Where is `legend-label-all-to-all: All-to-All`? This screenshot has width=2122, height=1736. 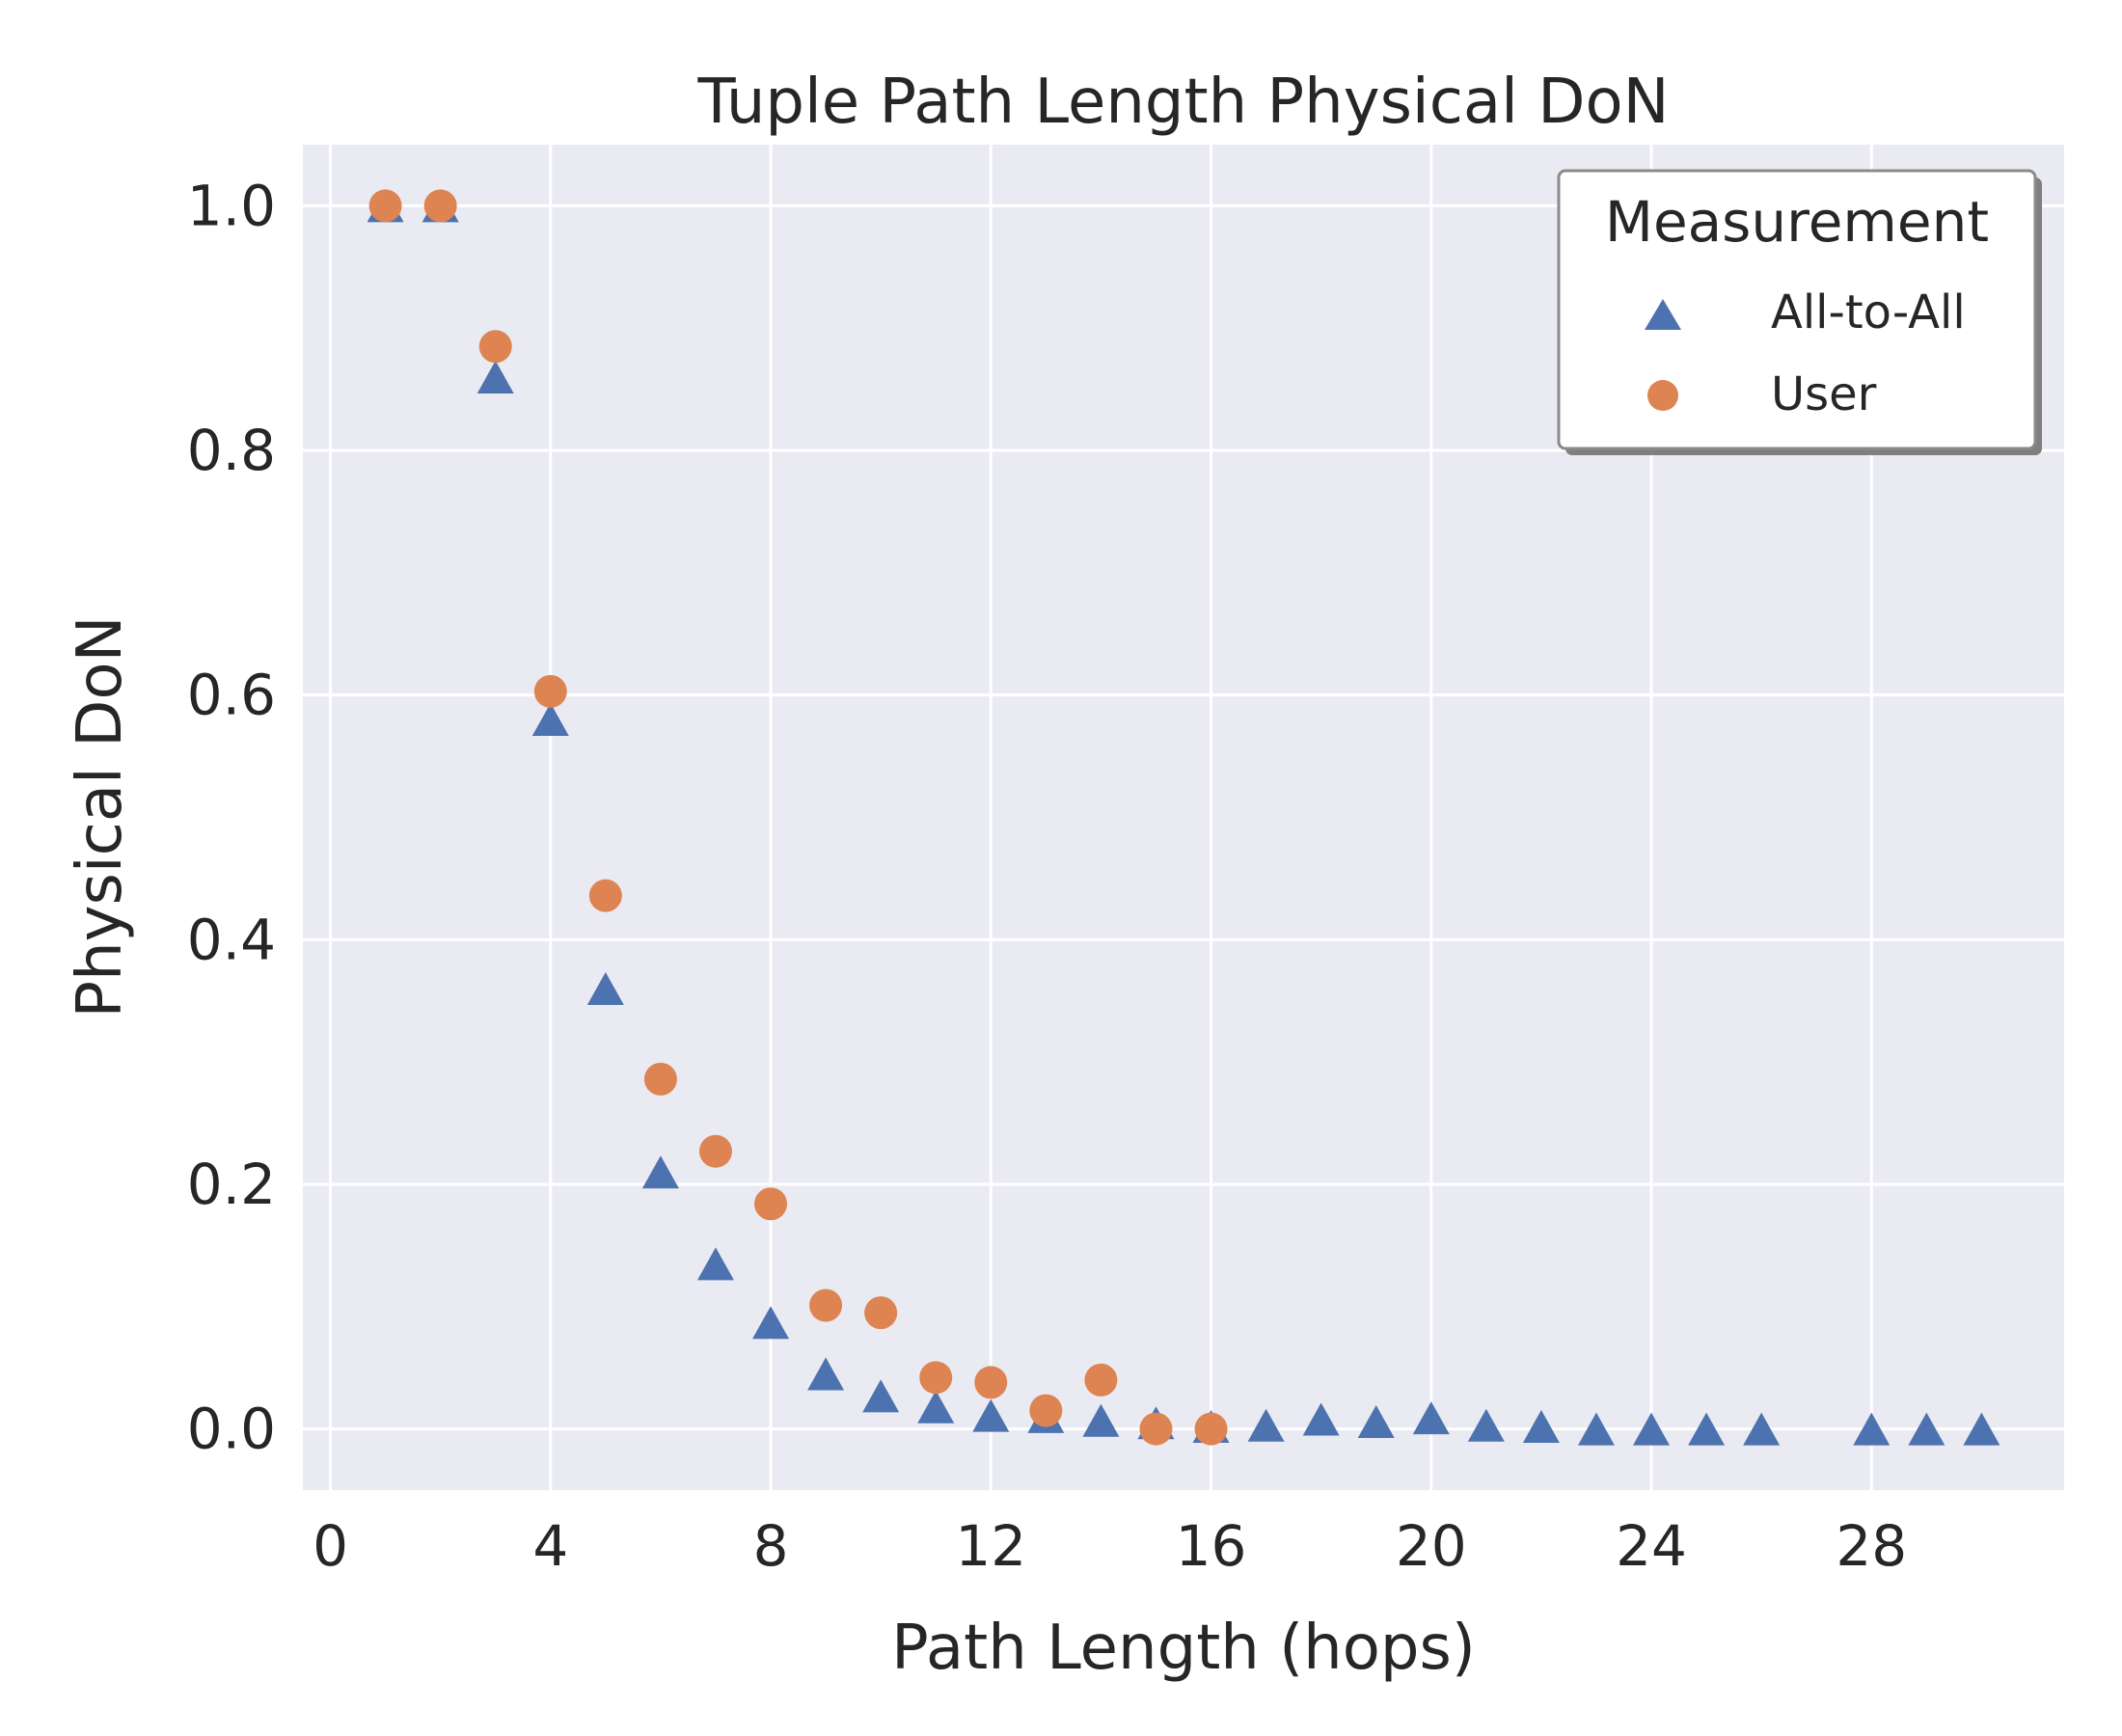
legend-label-all-to-all: All-to-All is located at coordinates (1869, 312).